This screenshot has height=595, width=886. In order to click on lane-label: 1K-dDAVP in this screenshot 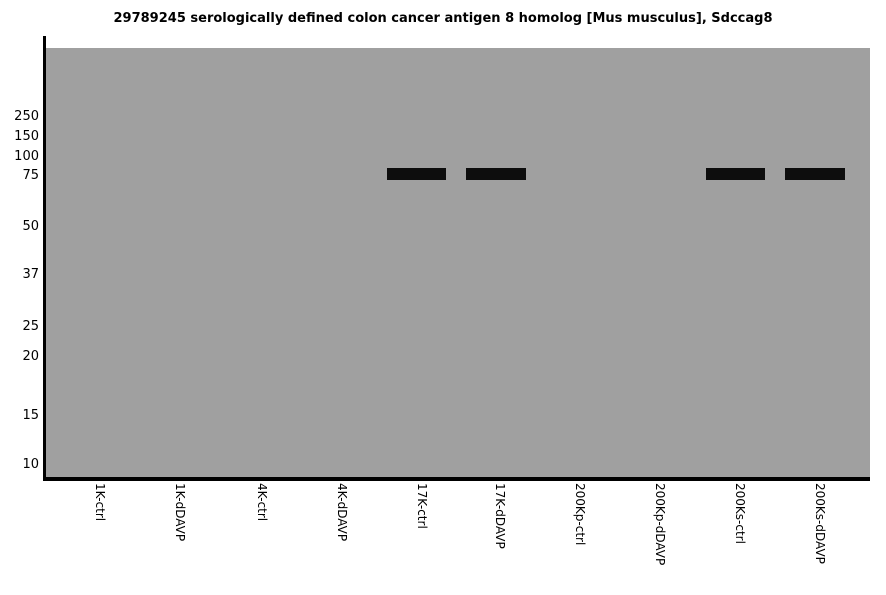, I will do `click(180, 512)`.